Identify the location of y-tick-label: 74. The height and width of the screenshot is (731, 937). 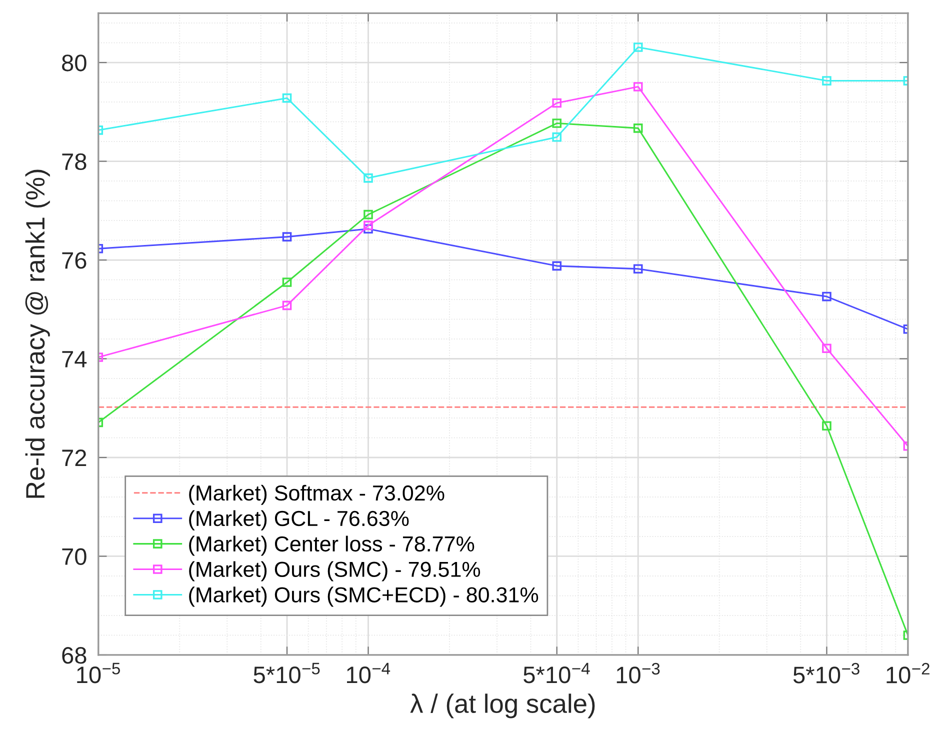
(74, 359).